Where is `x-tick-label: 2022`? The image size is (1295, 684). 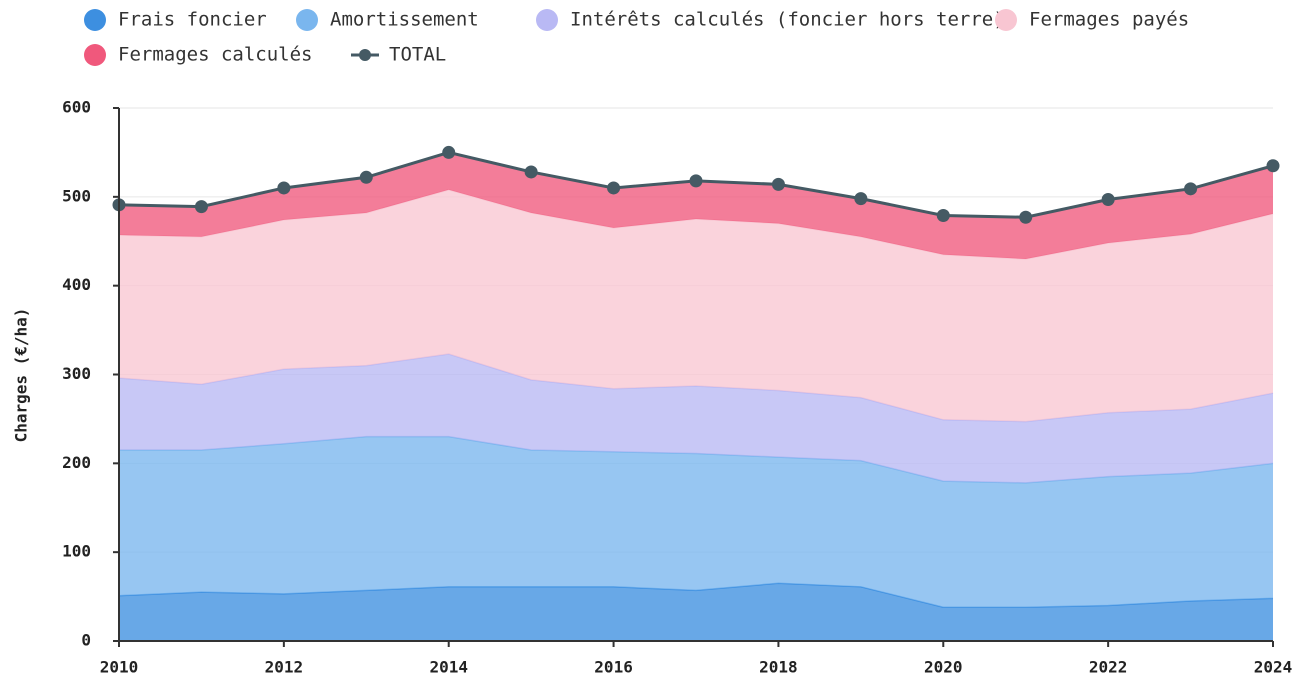
x-tick-label: 2022 is located at coordinates (1108, 667).